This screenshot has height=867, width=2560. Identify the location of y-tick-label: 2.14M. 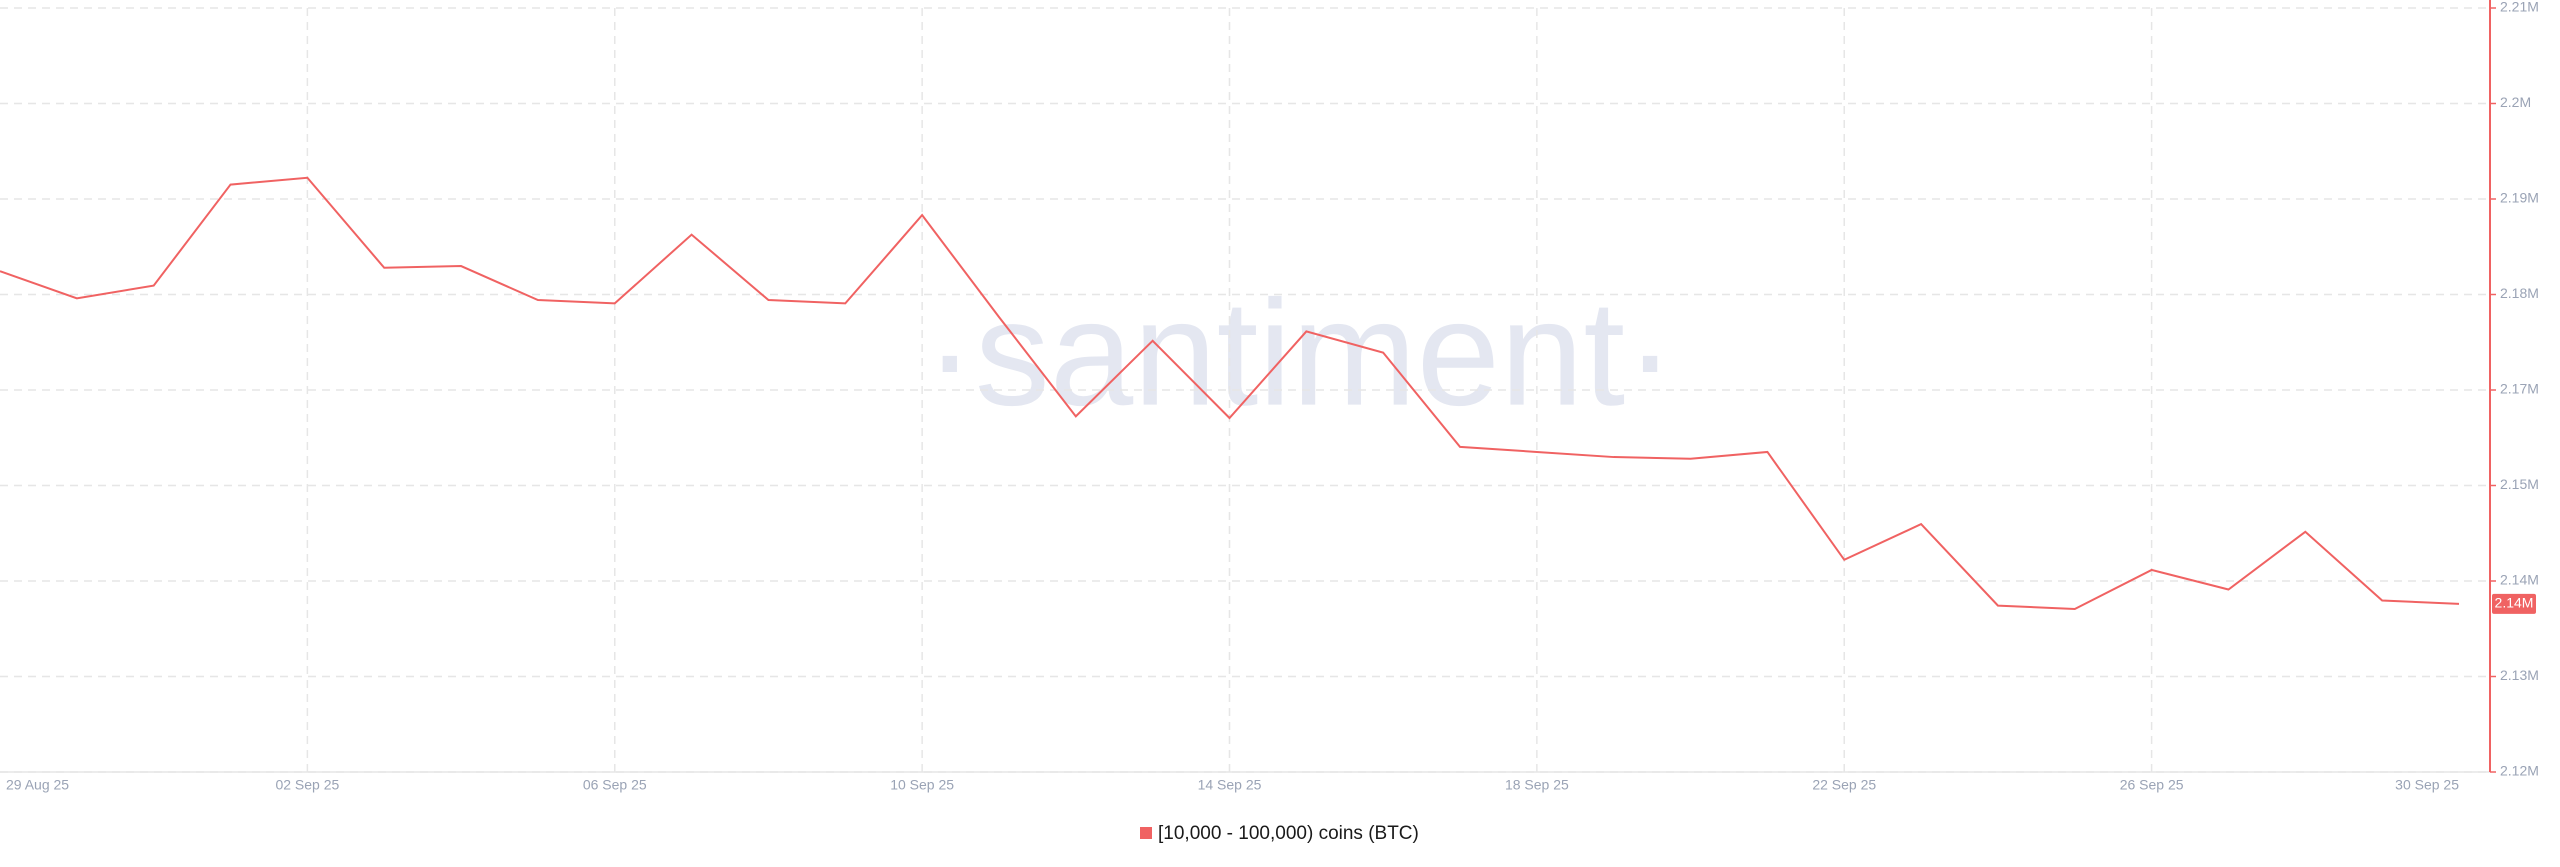
(2519, 580).